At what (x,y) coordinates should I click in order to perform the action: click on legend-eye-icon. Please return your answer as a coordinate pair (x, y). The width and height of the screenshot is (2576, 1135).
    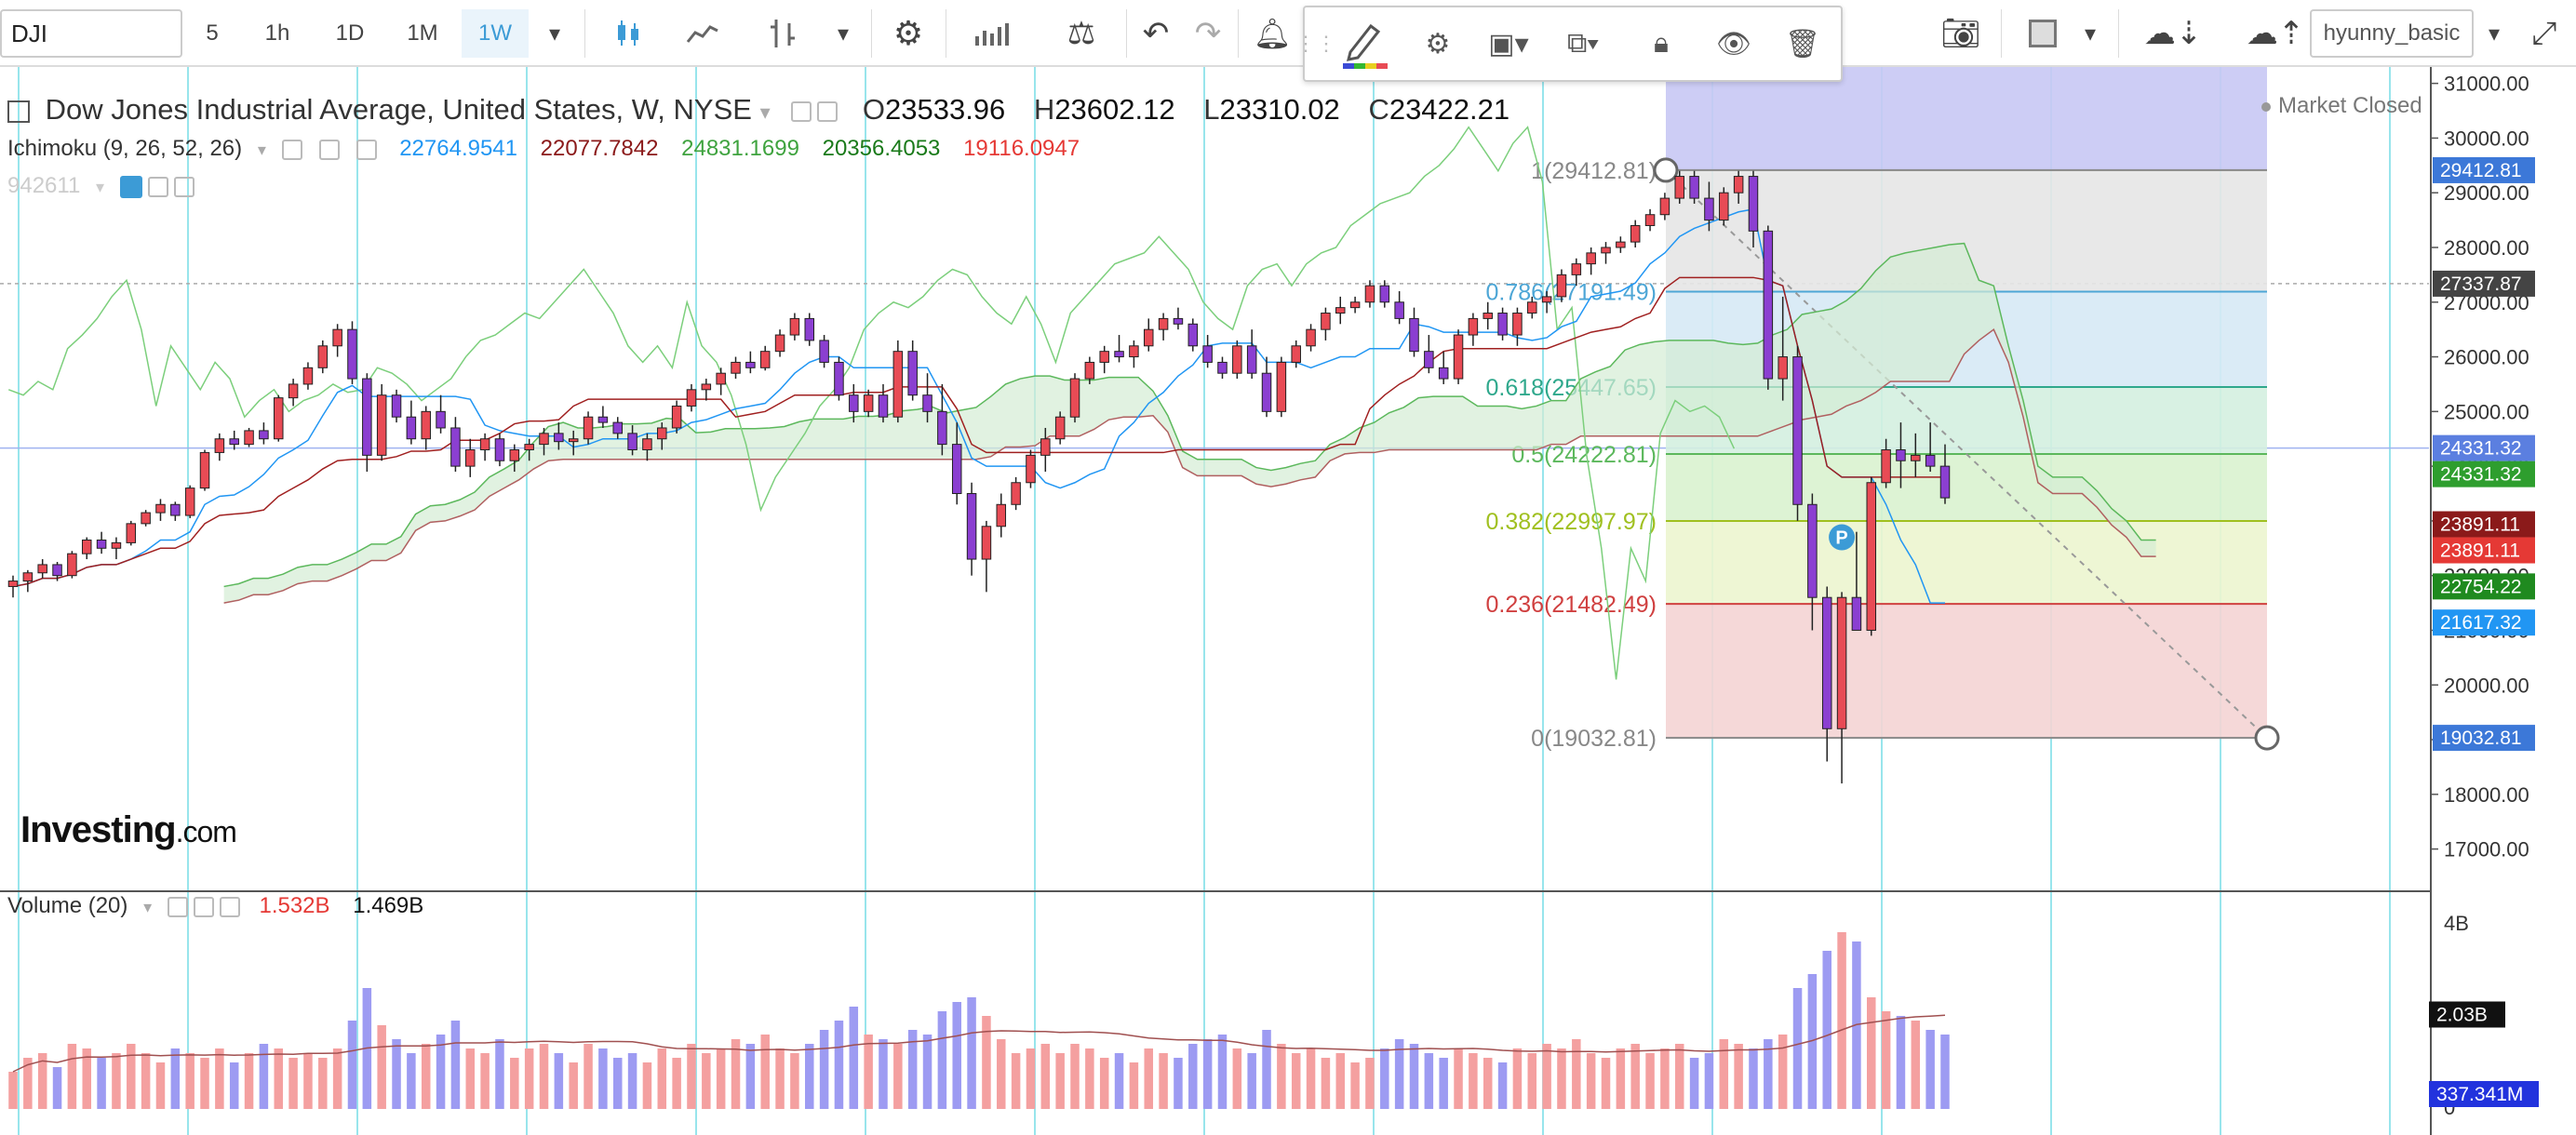
    Looking at the image, I should click on (801, 111).